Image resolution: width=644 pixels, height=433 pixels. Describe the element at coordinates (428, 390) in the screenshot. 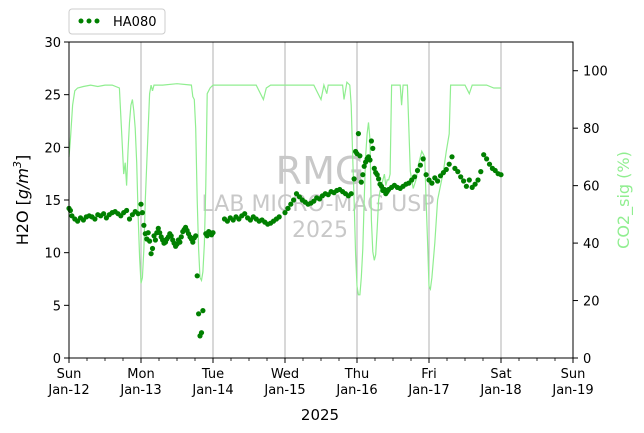

I see `x-tick-label-date: Jan-17` at that location.